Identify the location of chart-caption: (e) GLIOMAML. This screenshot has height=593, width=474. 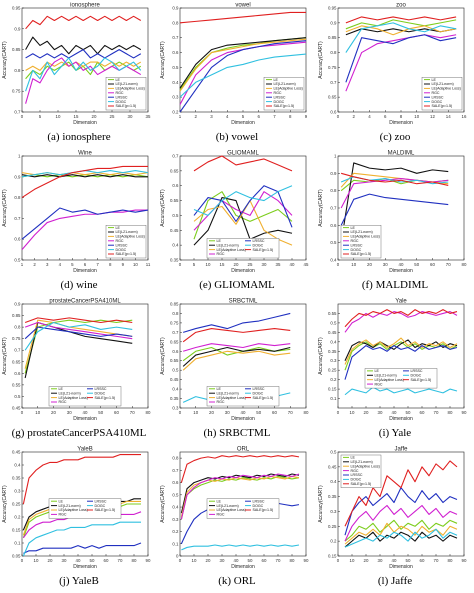
(237, 285).